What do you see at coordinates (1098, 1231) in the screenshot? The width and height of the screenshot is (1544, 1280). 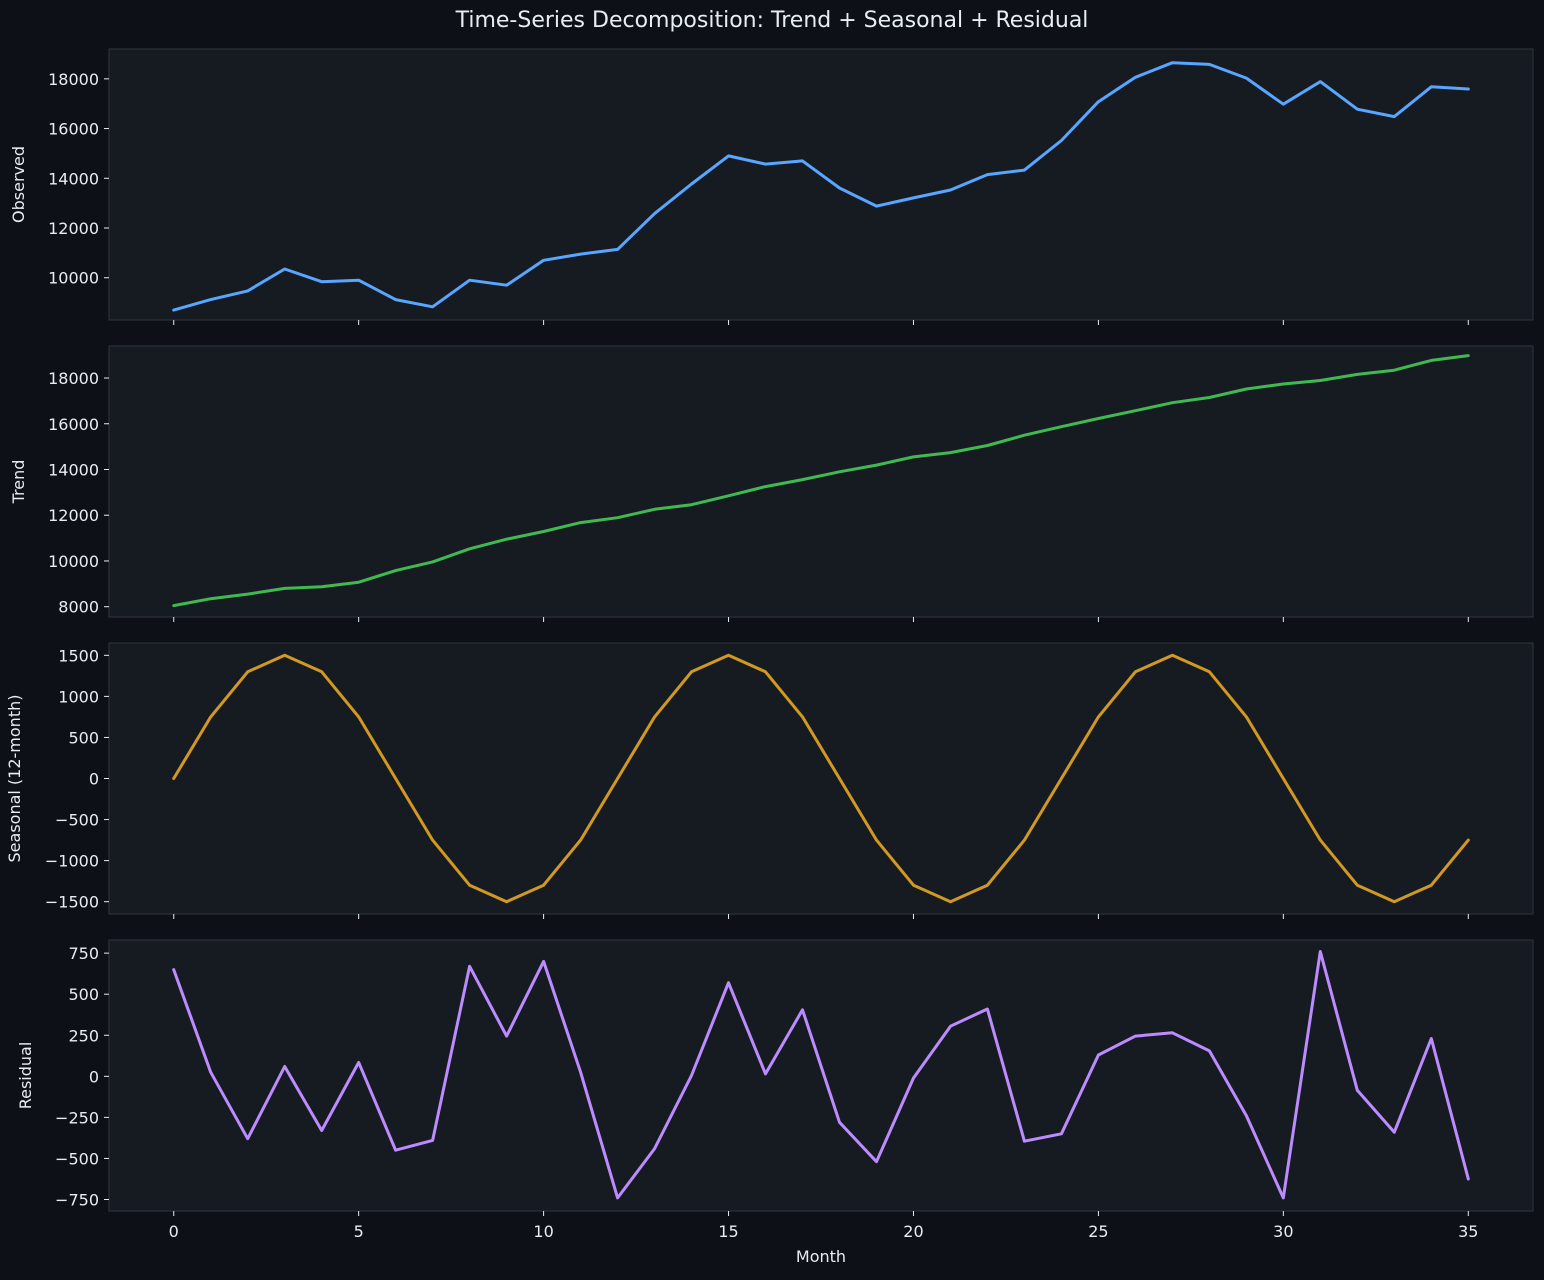 I see `xtick-label: 25` at bounding box center [1098, 1231].